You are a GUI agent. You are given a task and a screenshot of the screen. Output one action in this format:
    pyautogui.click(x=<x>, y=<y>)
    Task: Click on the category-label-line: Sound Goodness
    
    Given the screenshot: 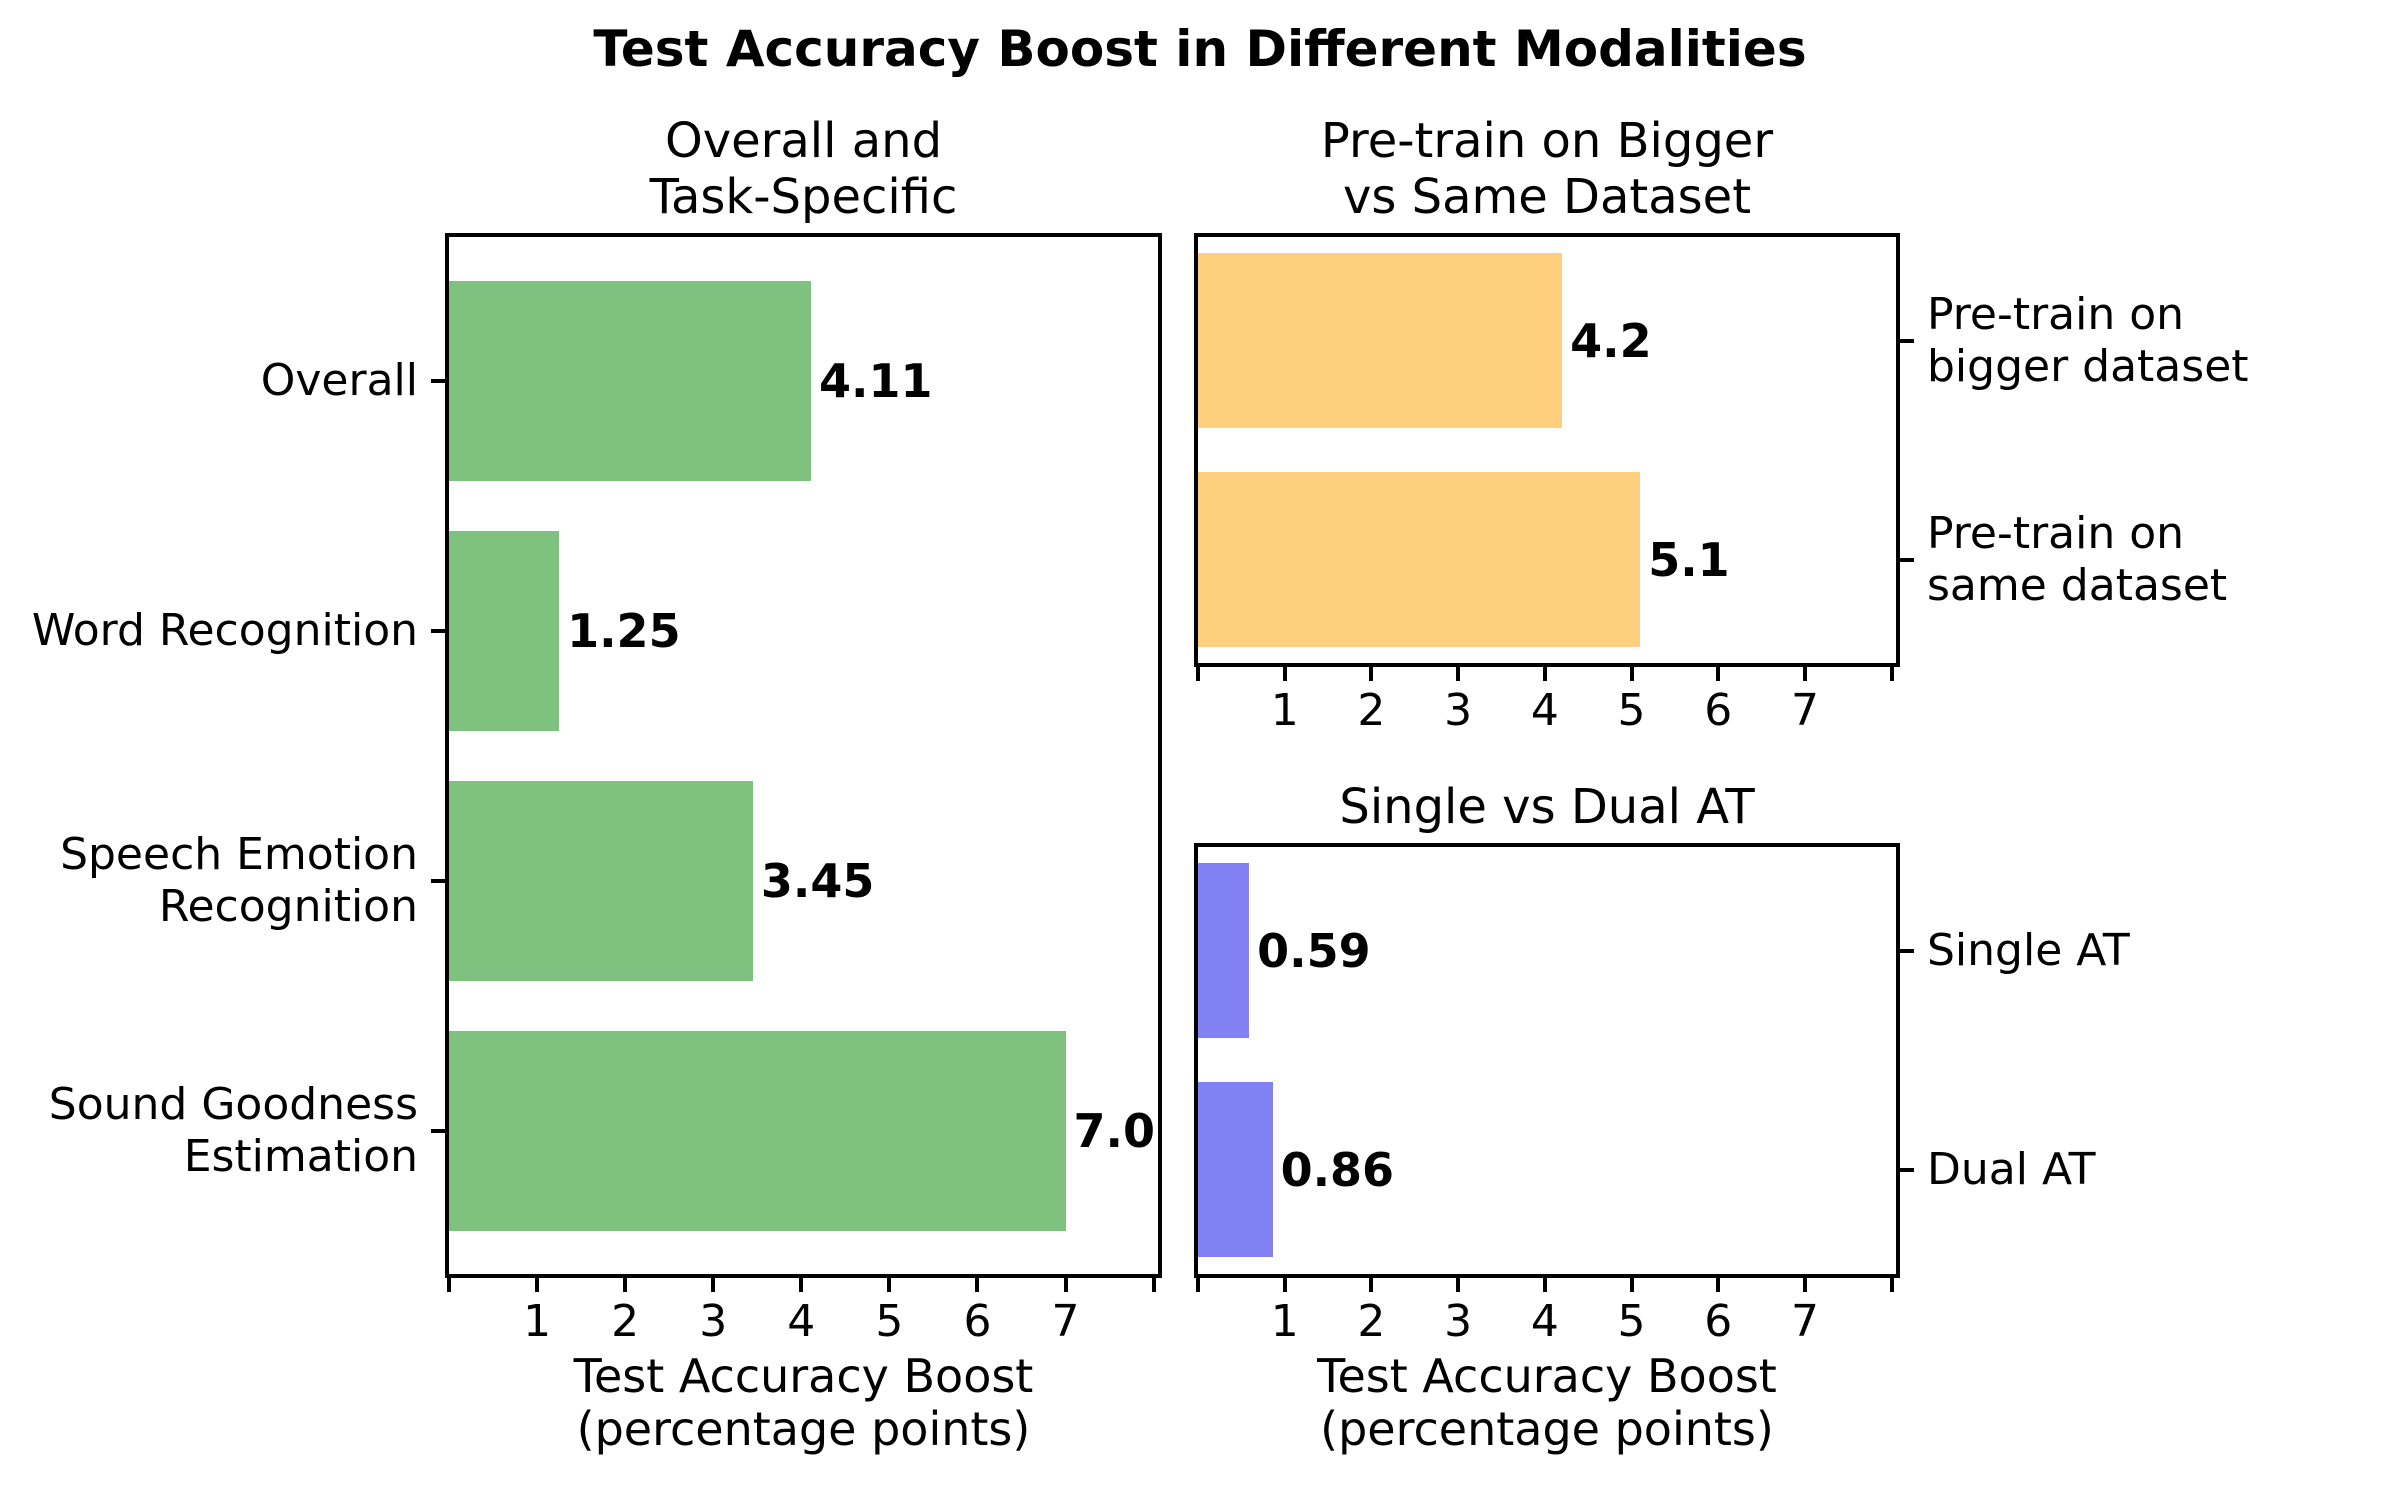 What is the action you would take?
    pyautogui.click(x=233, y=1104)
    